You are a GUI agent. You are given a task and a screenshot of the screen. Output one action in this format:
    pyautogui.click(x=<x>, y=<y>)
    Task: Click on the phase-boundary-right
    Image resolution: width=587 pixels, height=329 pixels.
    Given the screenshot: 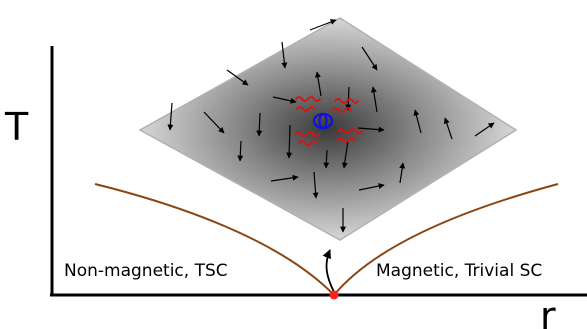 What is the action you would take?
    pyautogui.click(x=446, y=239)
    